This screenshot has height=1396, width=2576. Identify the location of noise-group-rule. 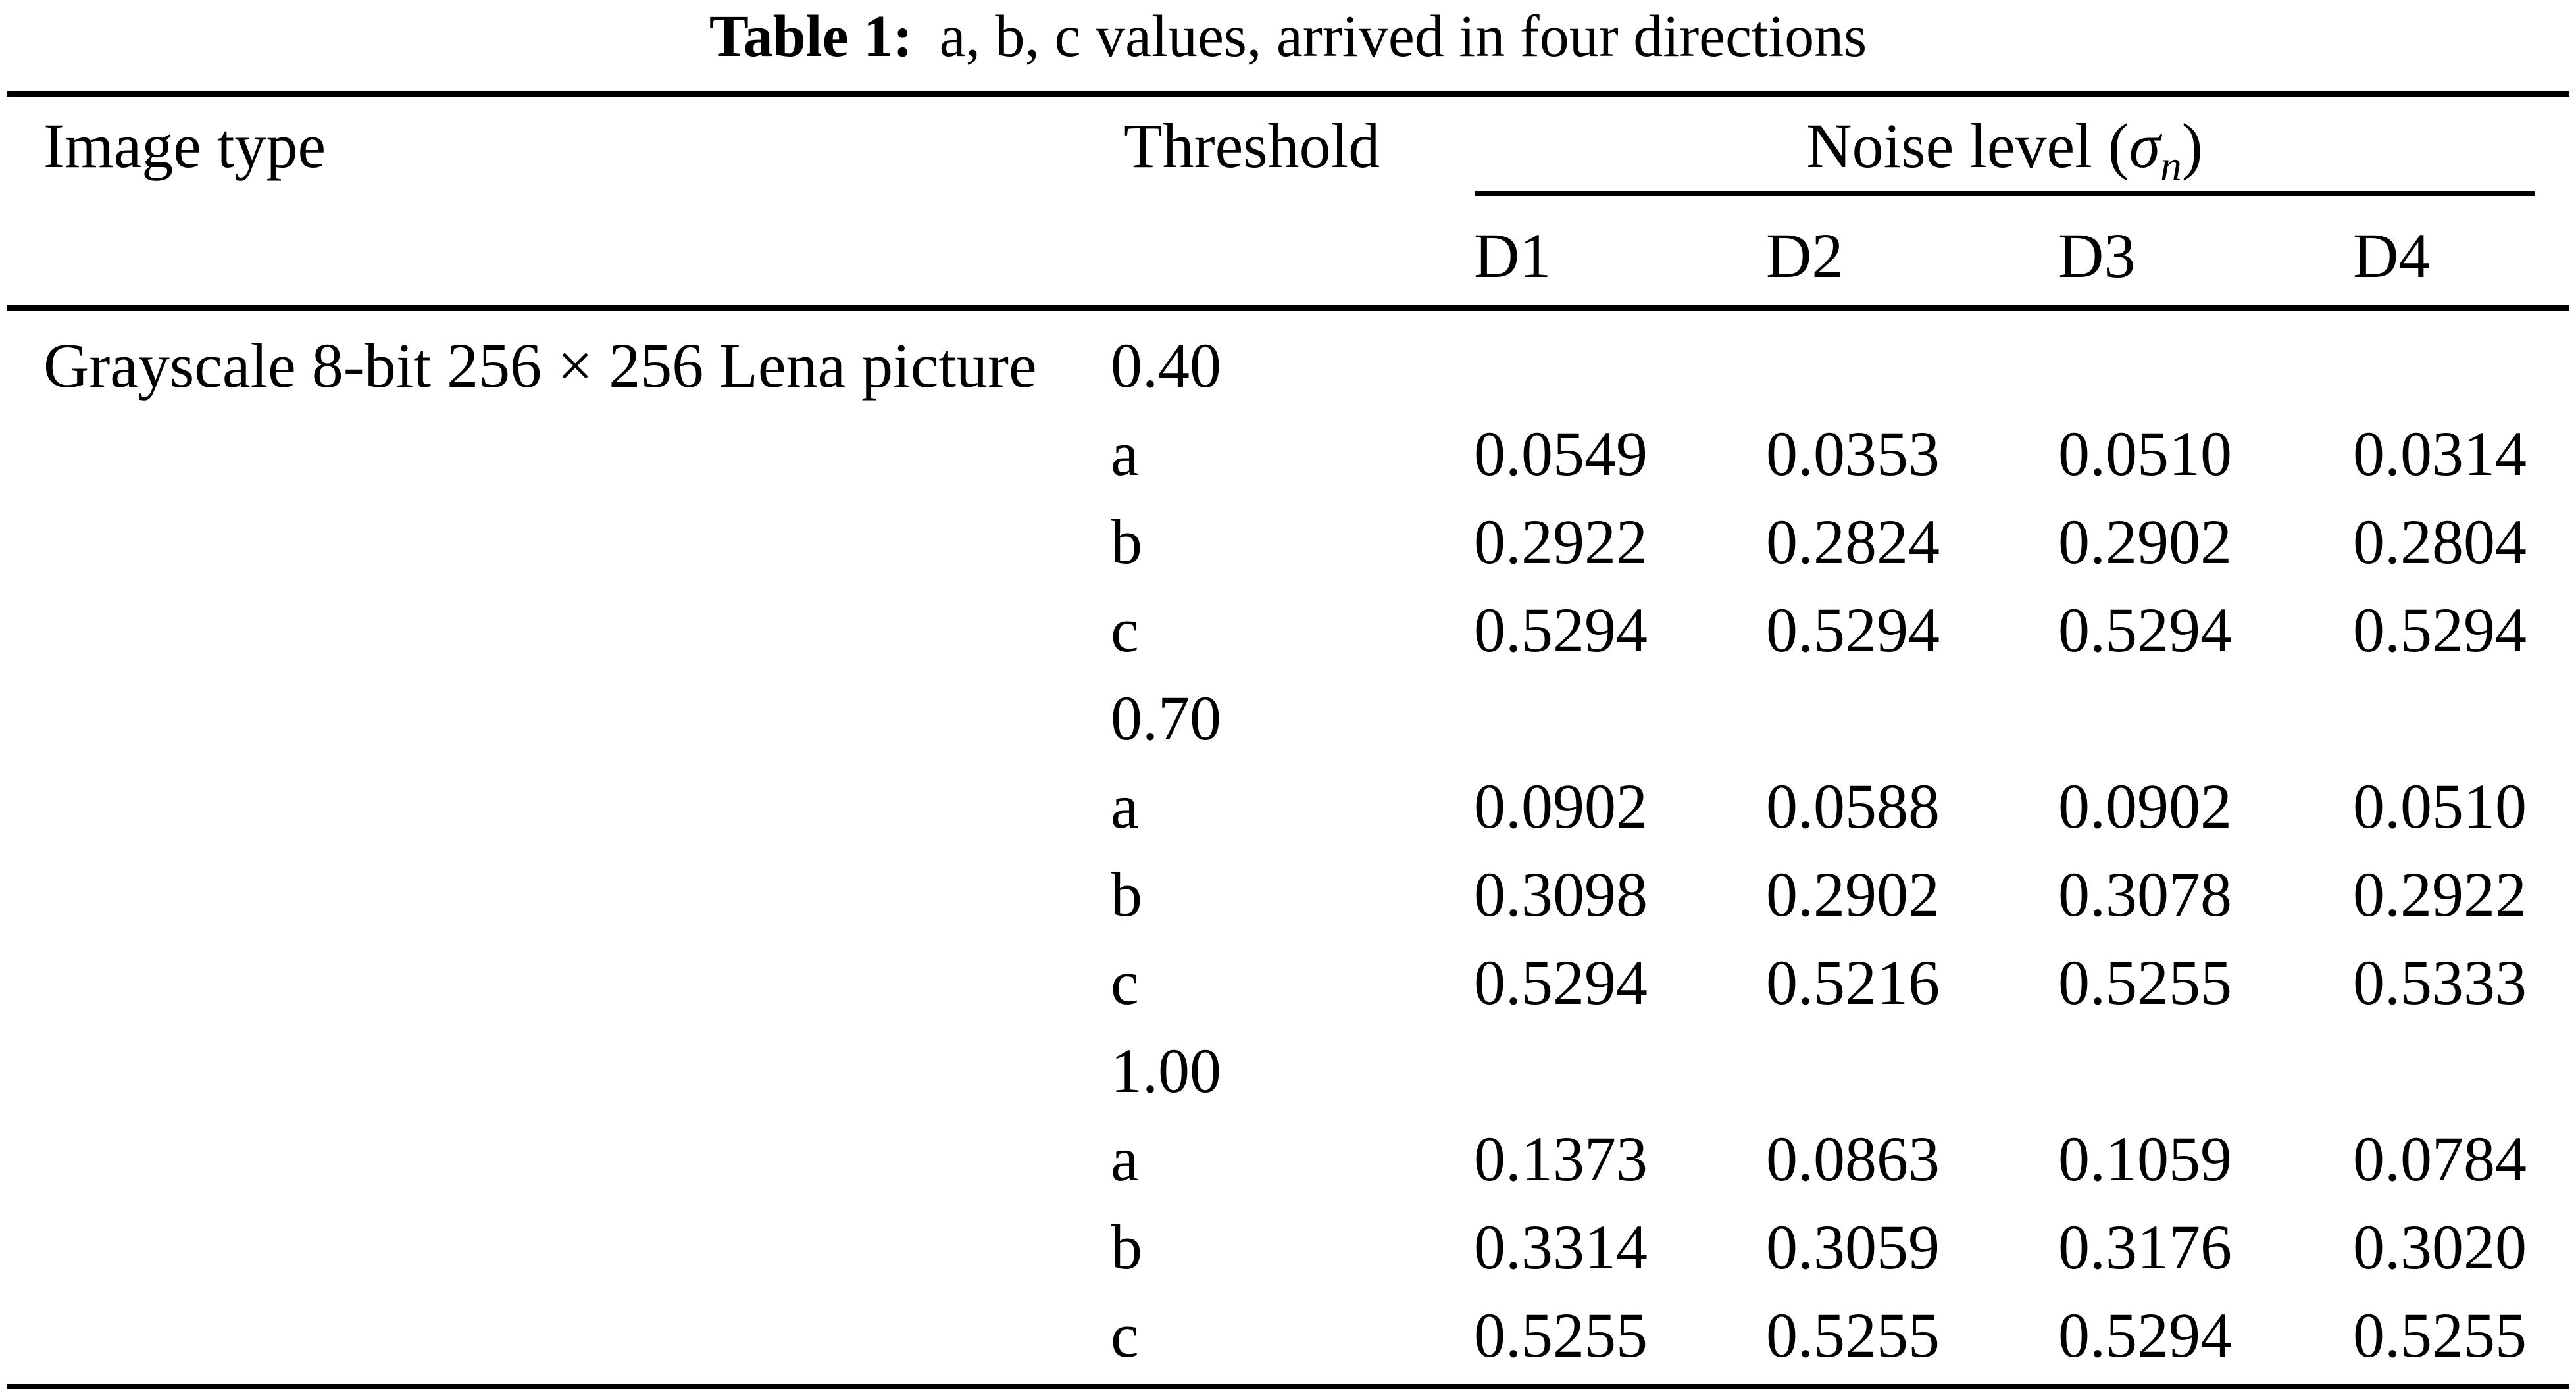
(2005, 193).